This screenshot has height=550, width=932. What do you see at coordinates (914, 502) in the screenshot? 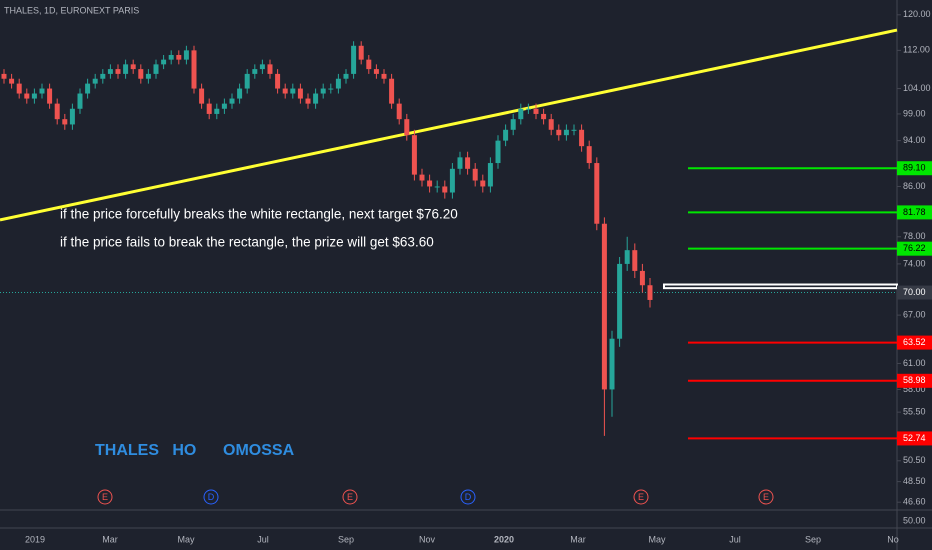
I see `y-tick-label: 46.60` at bounding box center [914, 502].